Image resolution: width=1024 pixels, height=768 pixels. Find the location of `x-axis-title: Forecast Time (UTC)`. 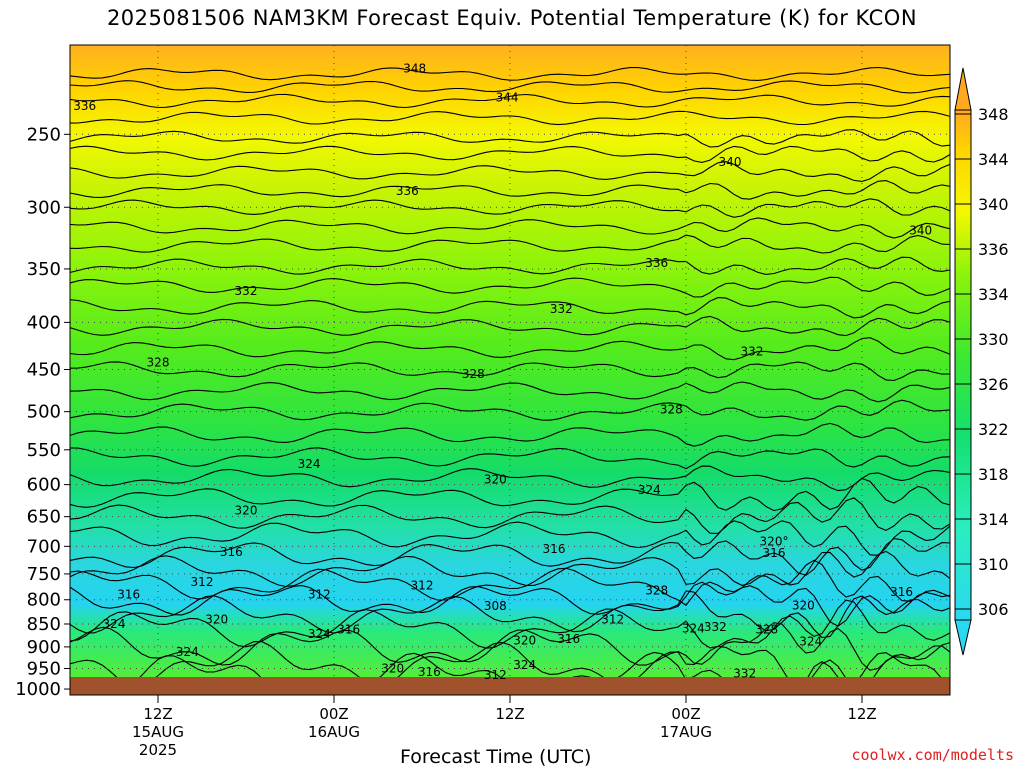

x-axis-title: Forecast Time (UTC) is located at coordinates (496, 757).